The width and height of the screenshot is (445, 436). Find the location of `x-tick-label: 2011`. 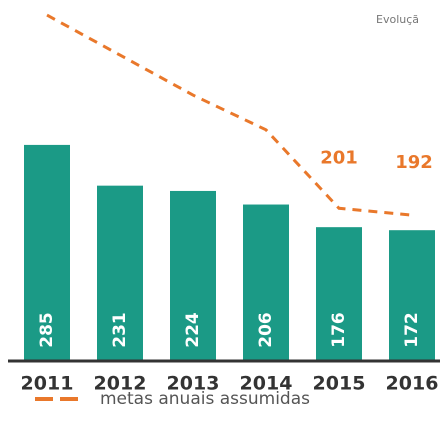

x-tick-label: 2011 is located at coordinates (47, 384).